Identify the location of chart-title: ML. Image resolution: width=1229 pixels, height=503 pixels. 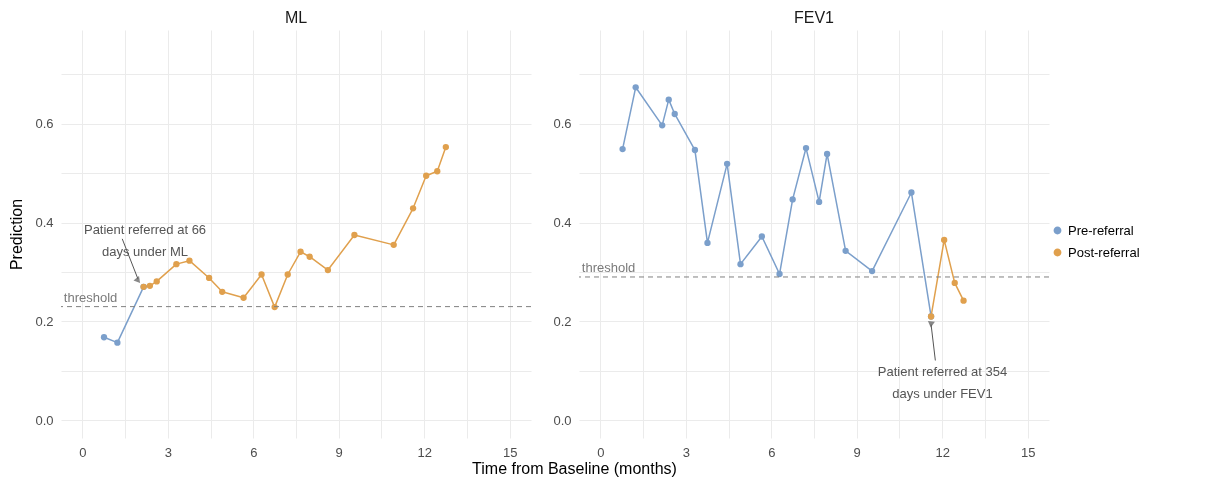
(296, 17).